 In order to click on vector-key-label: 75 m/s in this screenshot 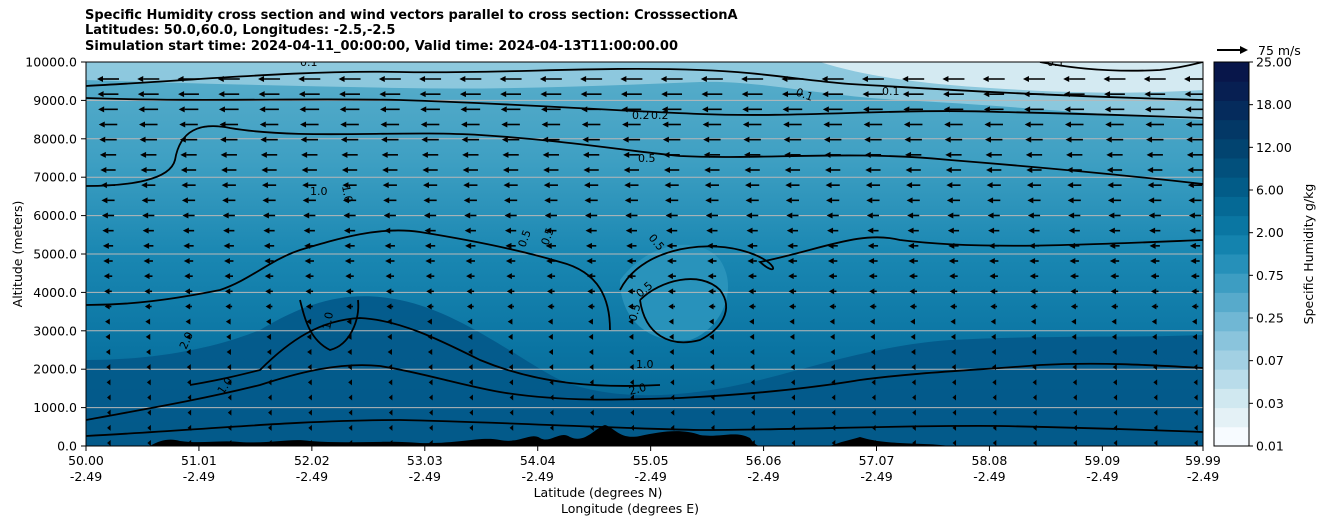, I will do `click(1279, 50)`.